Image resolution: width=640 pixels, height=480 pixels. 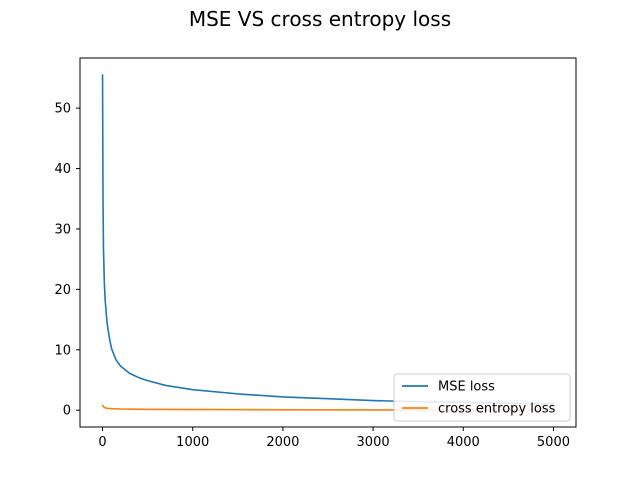 I want to click on x-tick-label: 4000, so click(x=463, y=442).